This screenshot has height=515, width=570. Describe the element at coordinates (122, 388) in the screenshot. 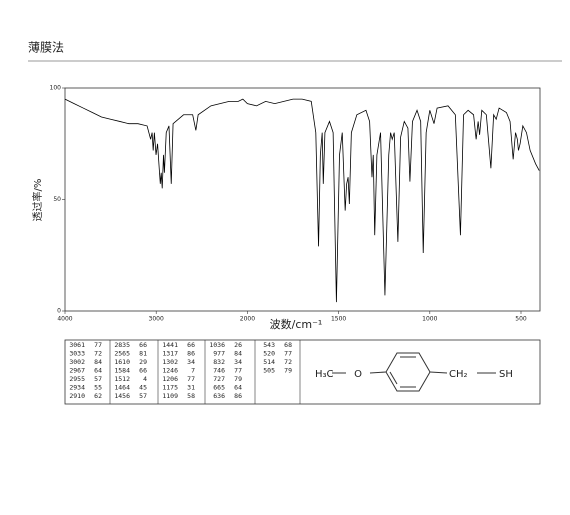

I see `peak-wavenumber: 1464` at that location.